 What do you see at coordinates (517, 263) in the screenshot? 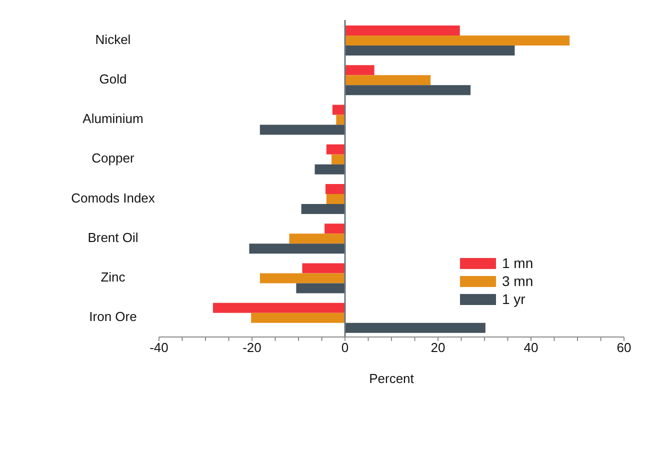
I see `legend-label: 1 mn` at bounding box center [517, 263].